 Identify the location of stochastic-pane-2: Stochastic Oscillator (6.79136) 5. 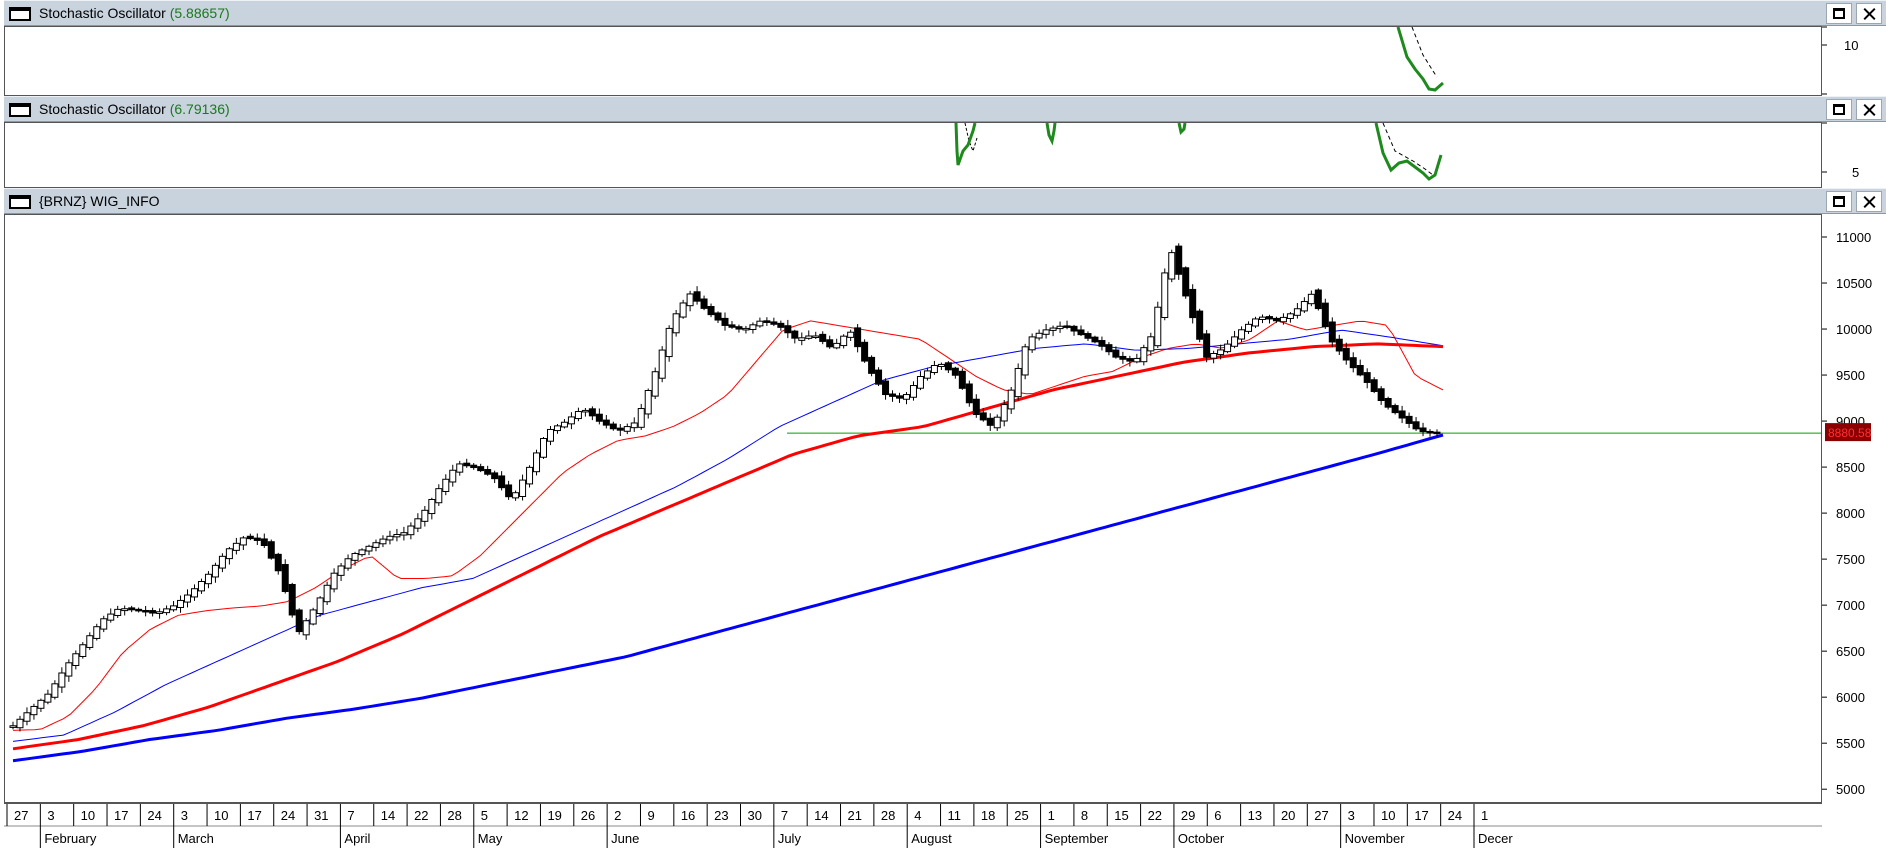
(943, 142).